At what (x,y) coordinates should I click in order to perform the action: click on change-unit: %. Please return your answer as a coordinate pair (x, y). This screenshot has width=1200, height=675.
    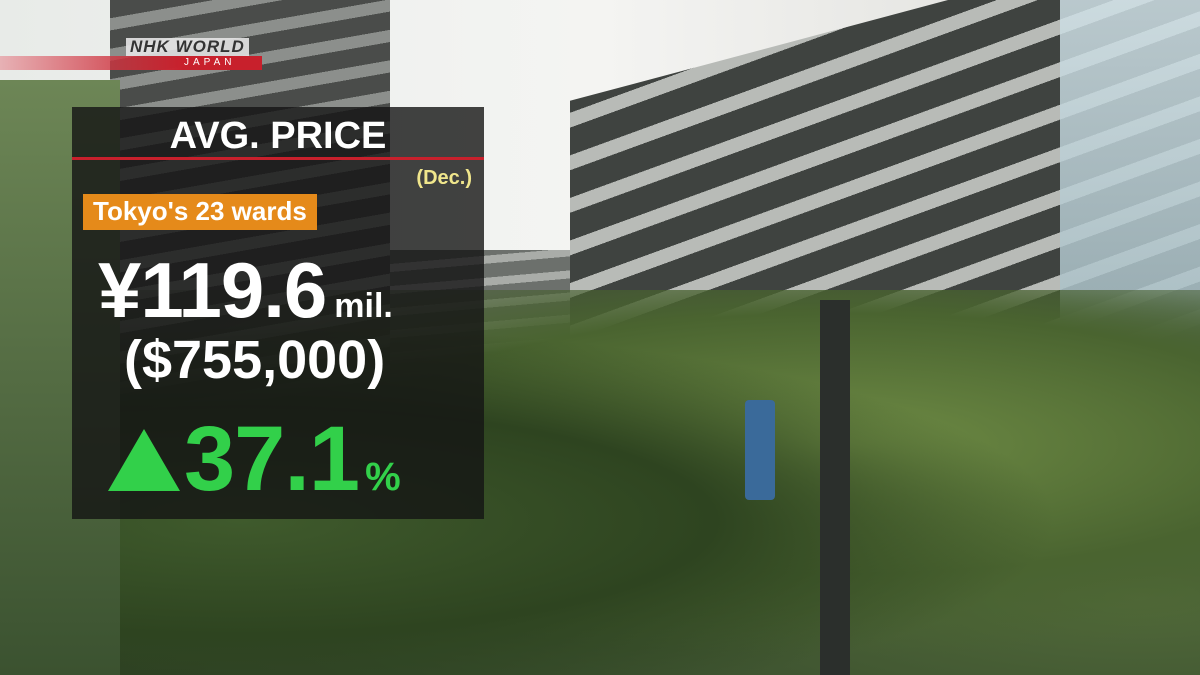
    Looking at the image, I should click on (383, 477).